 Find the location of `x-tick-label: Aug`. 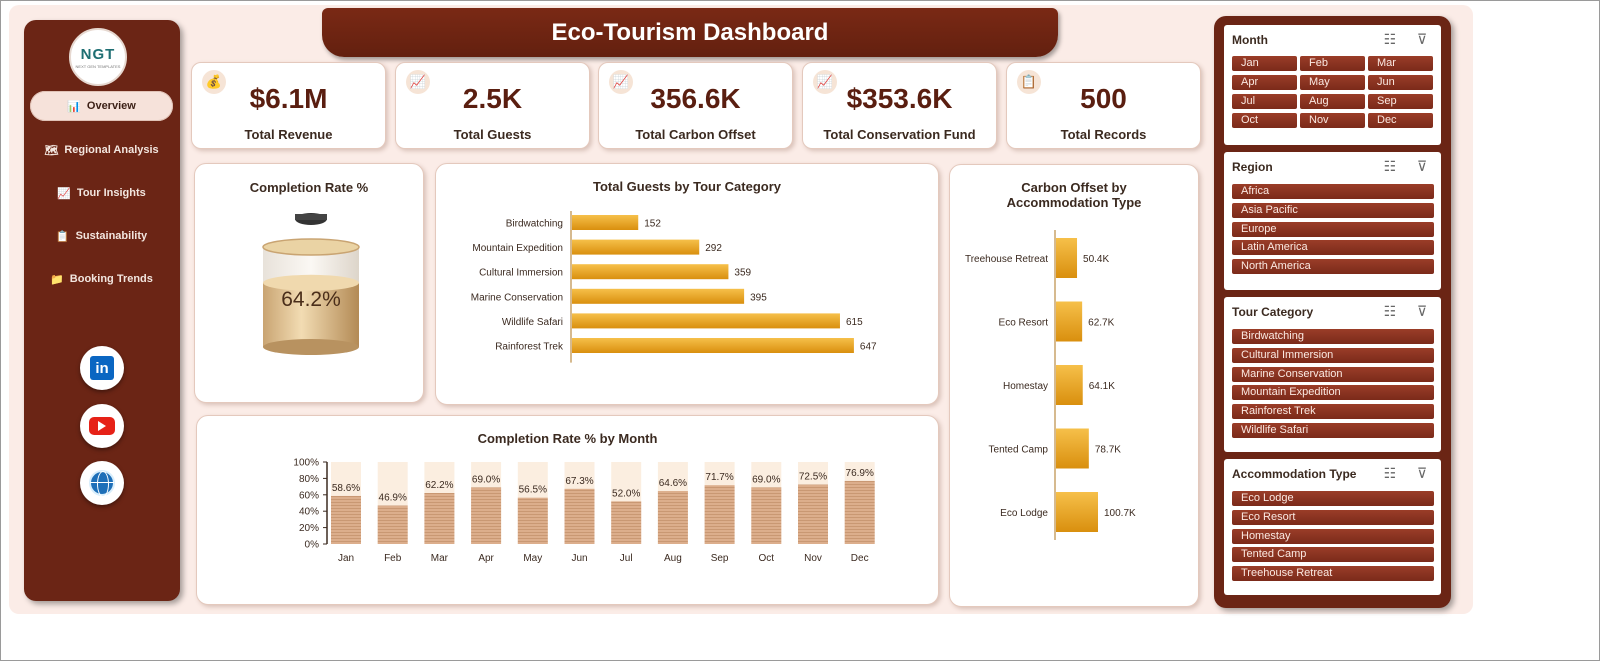

x-tick-label: Aug is located at coordinates (673, 558).